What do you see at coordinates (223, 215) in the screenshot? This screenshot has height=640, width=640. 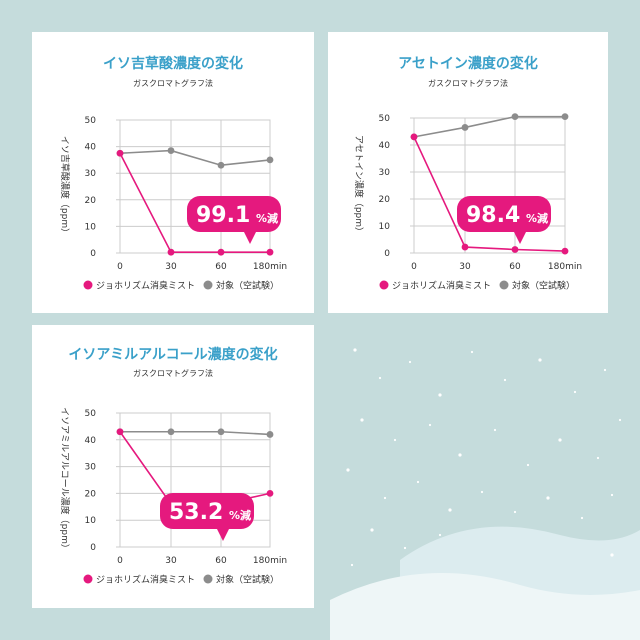 I see `badge-number: 99.1` at bounding box center [223, 215].